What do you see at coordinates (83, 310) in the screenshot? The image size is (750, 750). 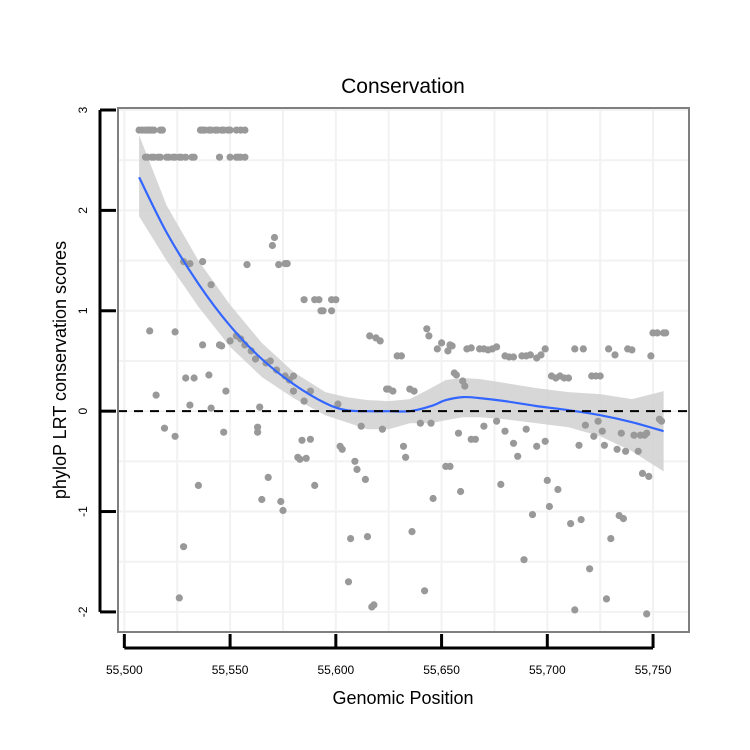 I see `y-tick-label: 1` at bounding box center [83, 310].